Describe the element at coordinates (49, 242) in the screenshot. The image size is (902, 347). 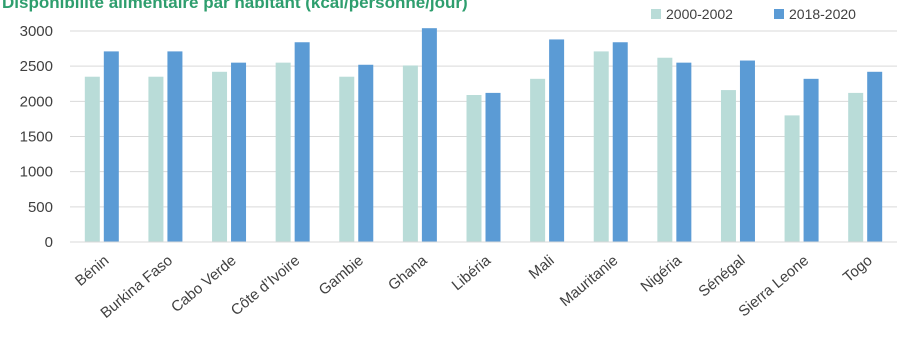
I see `y-tick-label: 0` at that location.